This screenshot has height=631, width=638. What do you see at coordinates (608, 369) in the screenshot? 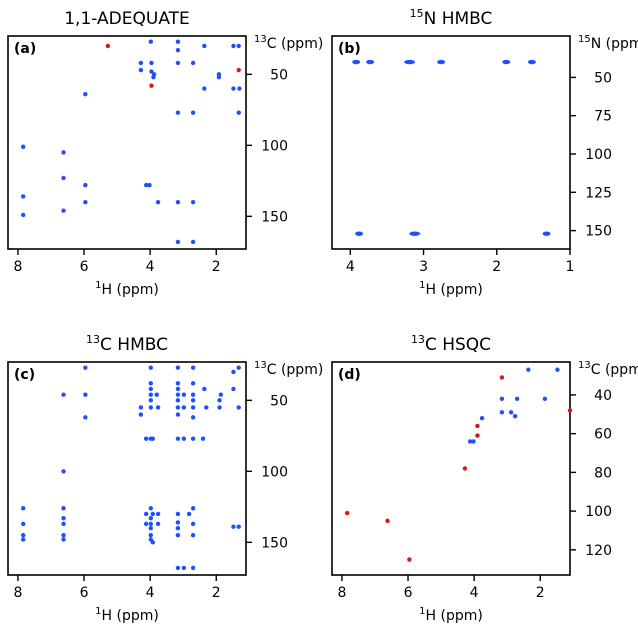
I see `y-axis-label: 13C (ppm)` at bounding box center [608, 369].